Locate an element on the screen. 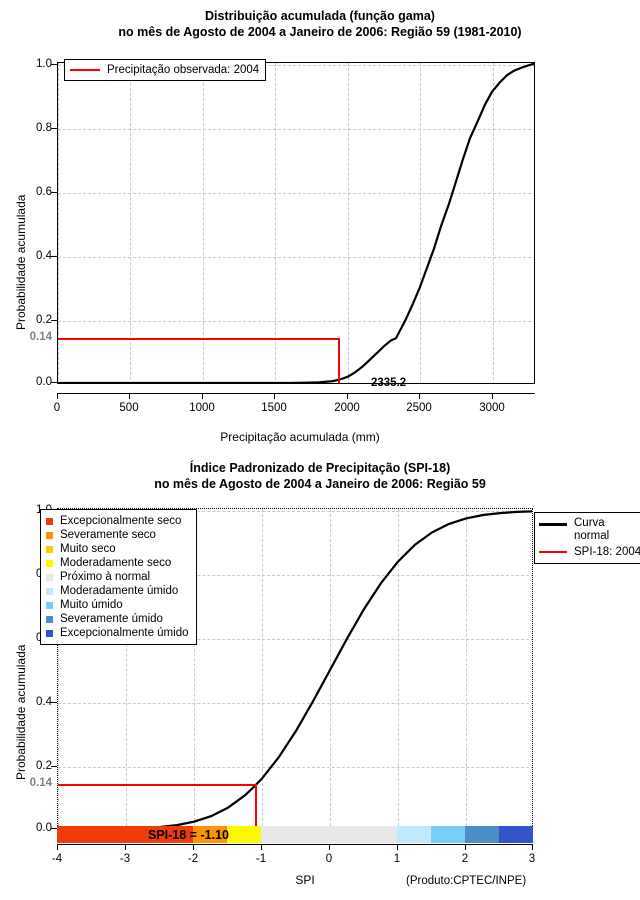  legend-label: Severamente úmido is located at coordinates (111, 619).